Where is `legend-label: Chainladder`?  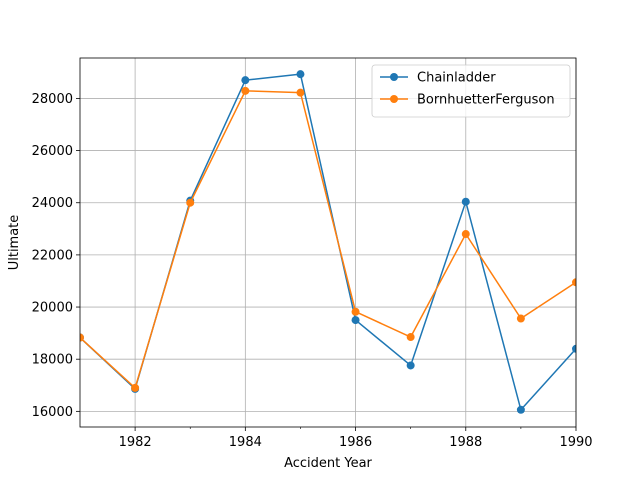 legend-label: Chainladder is located at coordinates (456, 78).